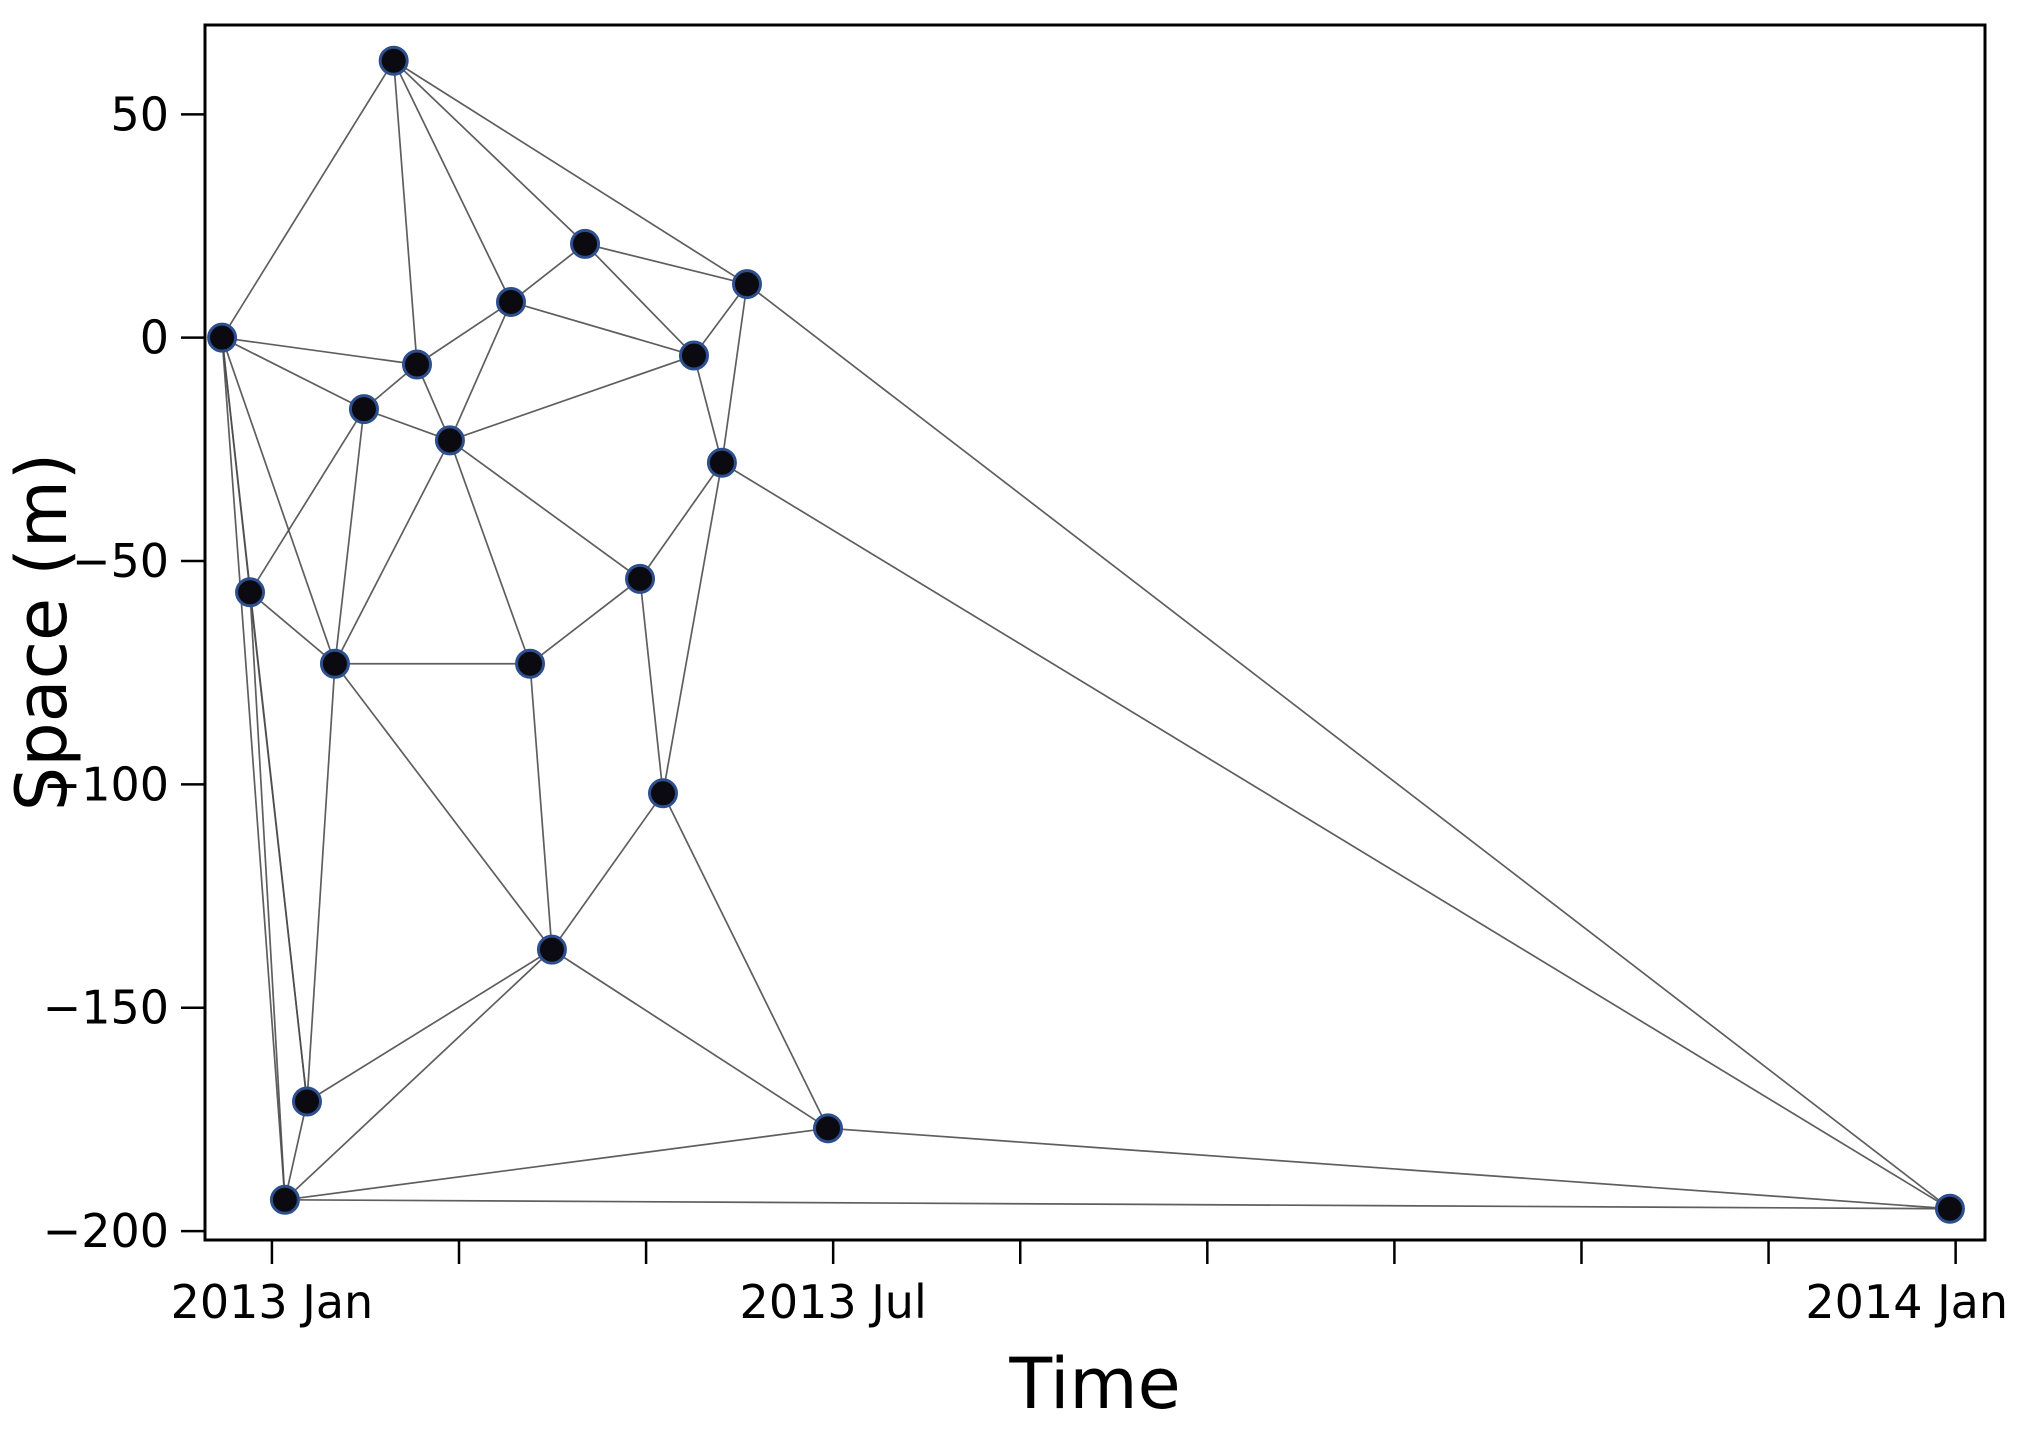  I want to click on y-tick-label: 0, so click(154, 338).